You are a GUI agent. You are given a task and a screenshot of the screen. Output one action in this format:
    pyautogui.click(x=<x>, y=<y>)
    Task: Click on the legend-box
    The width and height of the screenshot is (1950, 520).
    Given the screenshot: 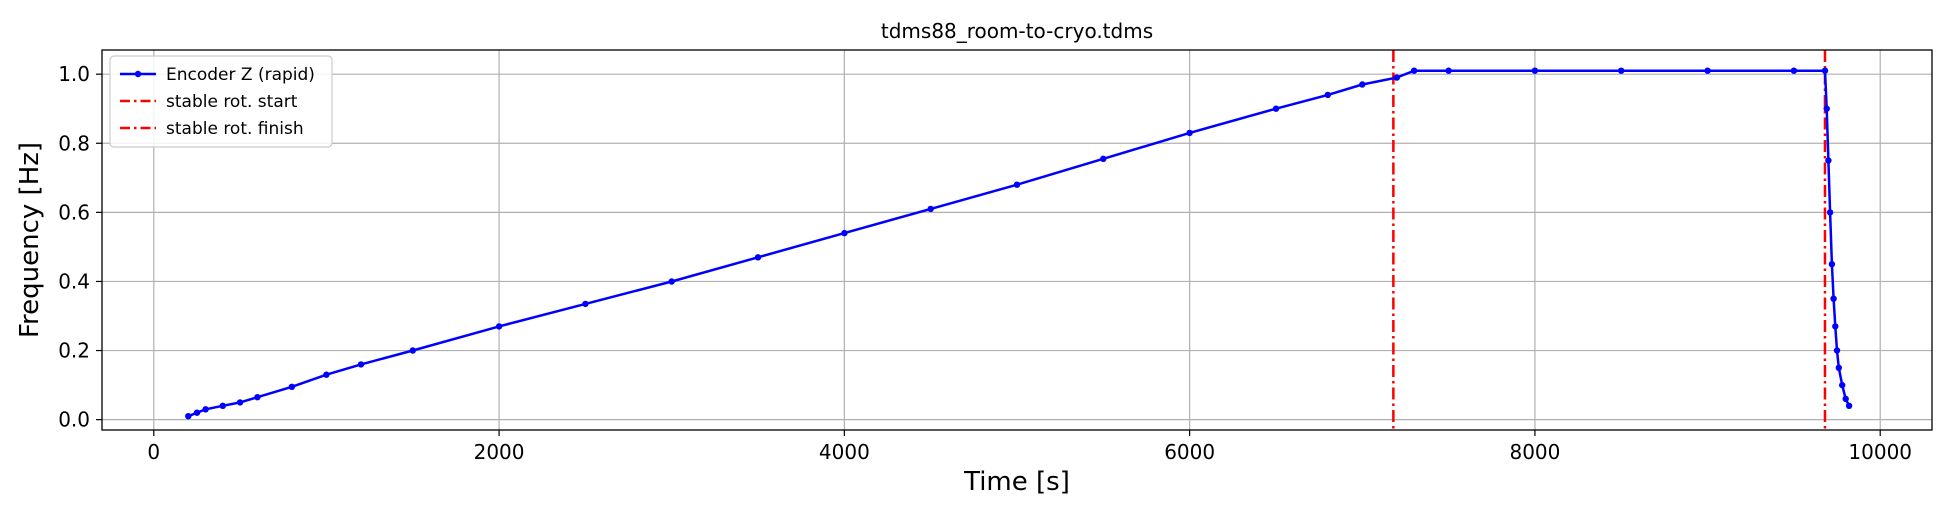 What is the action you would take?
    pyautogui.click(x=221, y=101)
    